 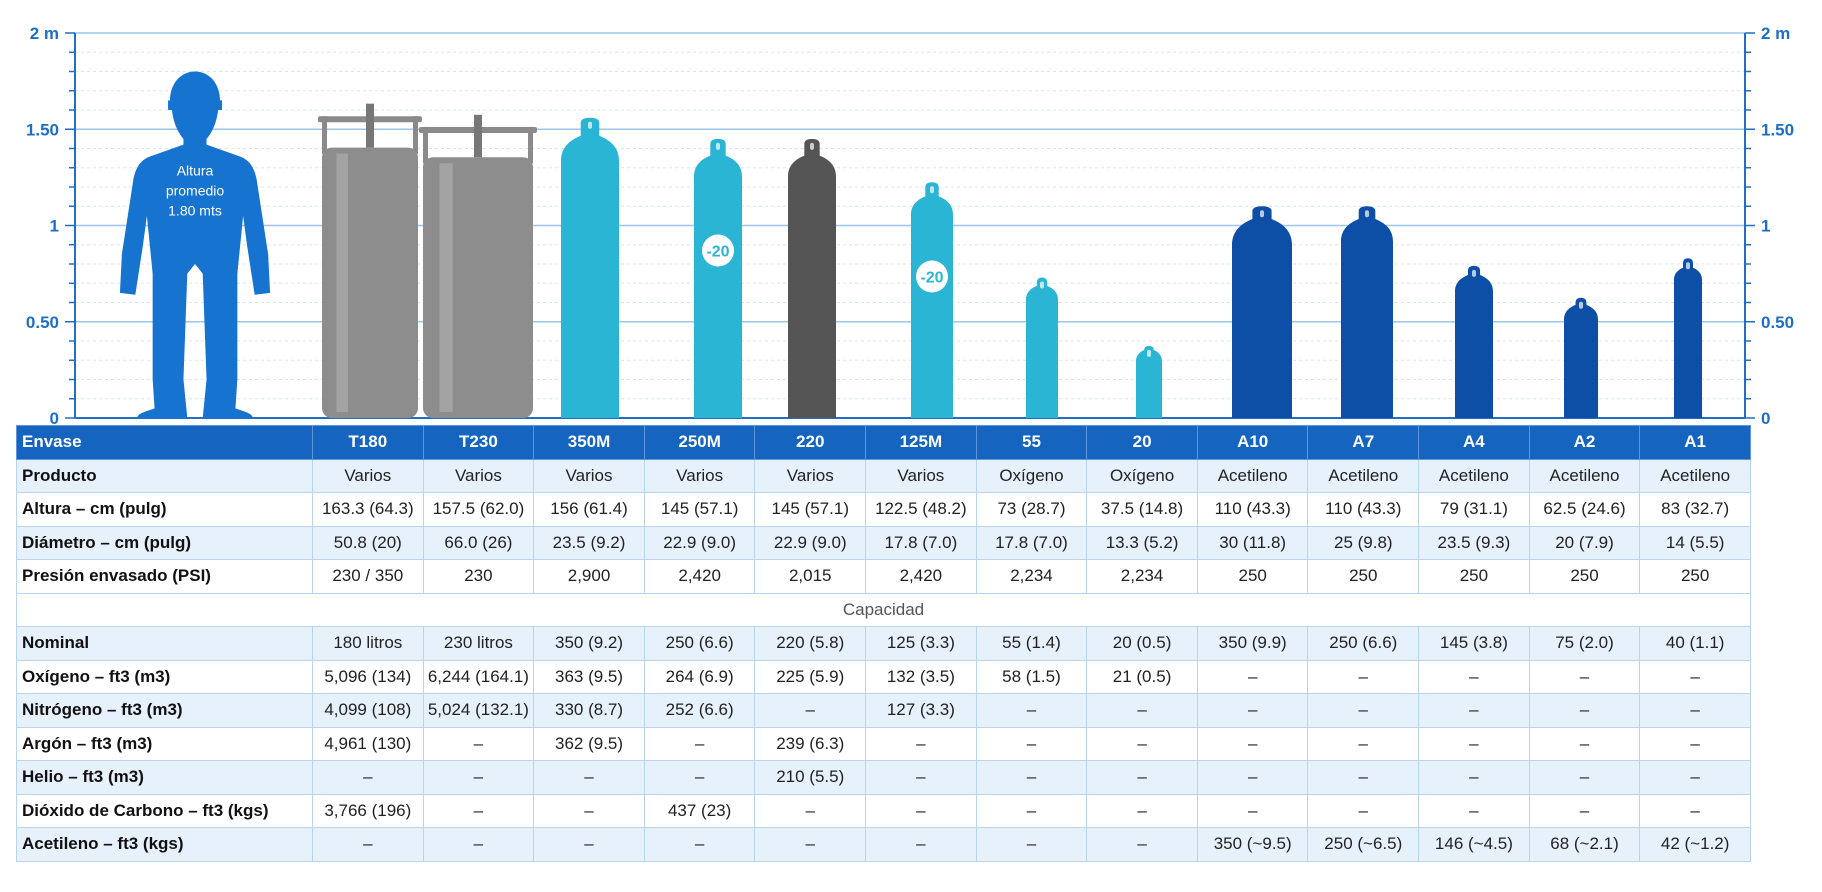 I want to click on badge-circle, so click(x=718, y=250).